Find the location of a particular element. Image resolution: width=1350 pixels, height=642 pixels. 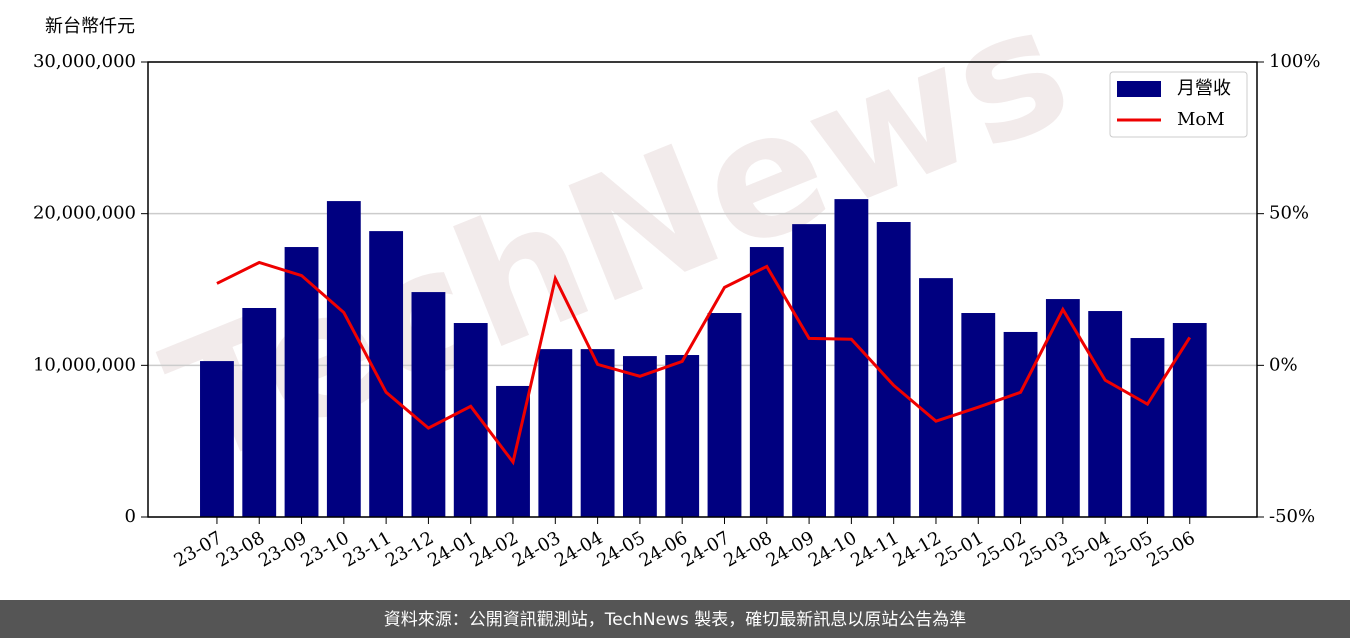

y-tick-label: 20,000,000 is located at coordinates (84, 213).